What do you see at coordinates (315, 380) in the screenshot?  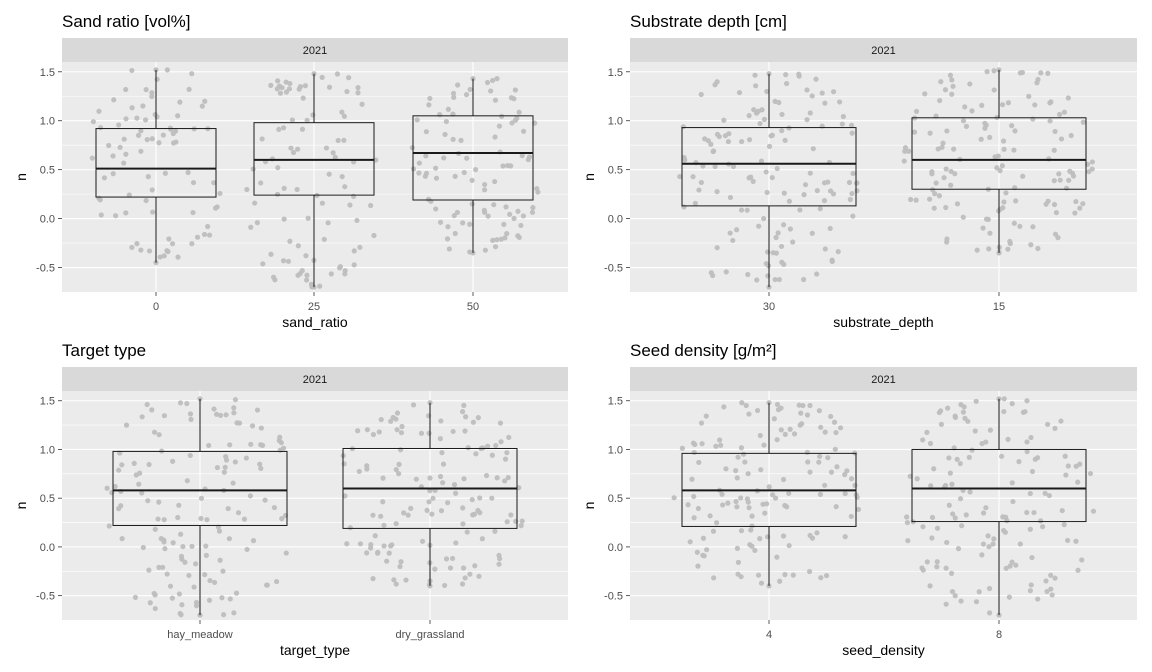 I see `facet-label: 2021` at bounding box center [315, 380].